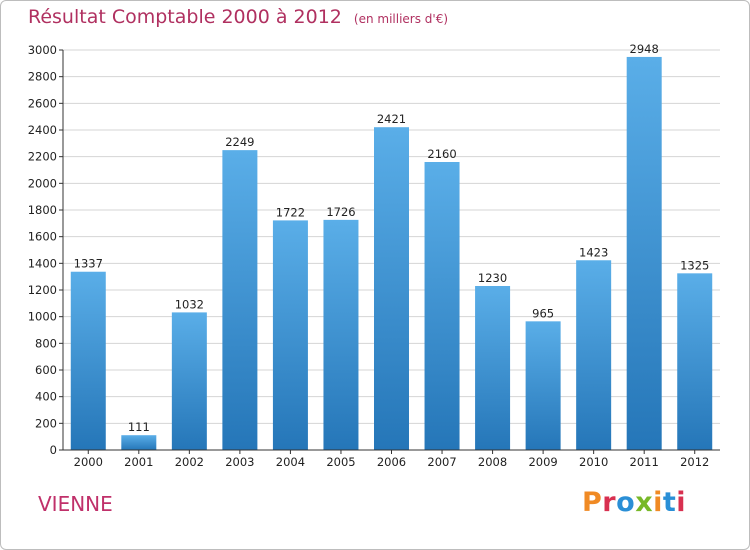 The image size is (750, 550). What do you see at coordinates (138, 462) in the screenshot?
I see `x-tick-label-2001: 2001` at bounding box center [138, 462].